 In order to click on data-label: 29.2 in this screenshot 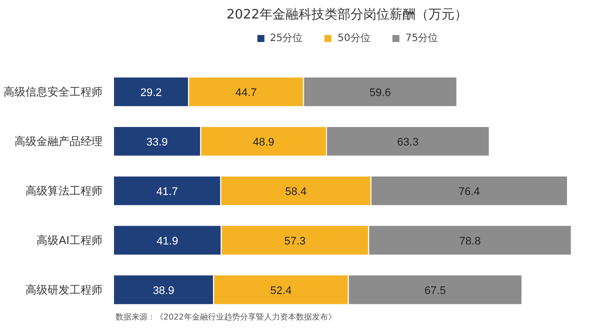, I will do `click(151, 92)`.